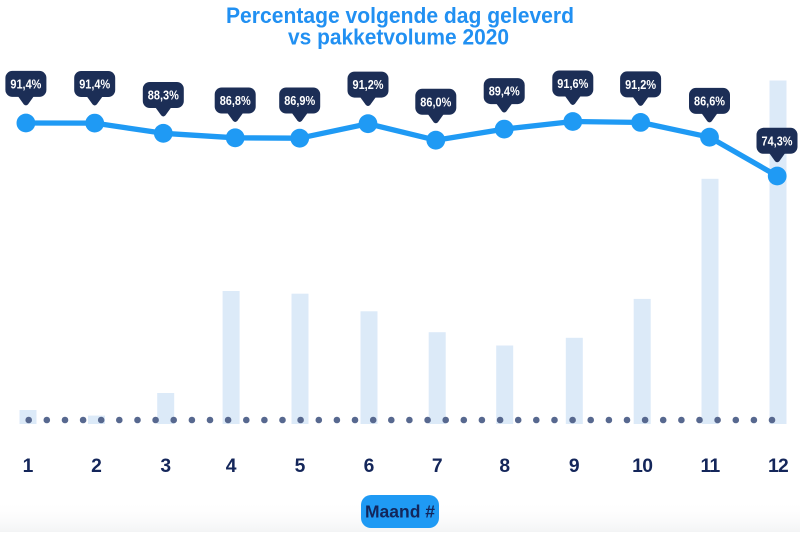 This screenshot has width=800, height=537. Describe the element at coordinates (299, 100) in the screenshot. I see `svg-text: 86,9%` at that location.